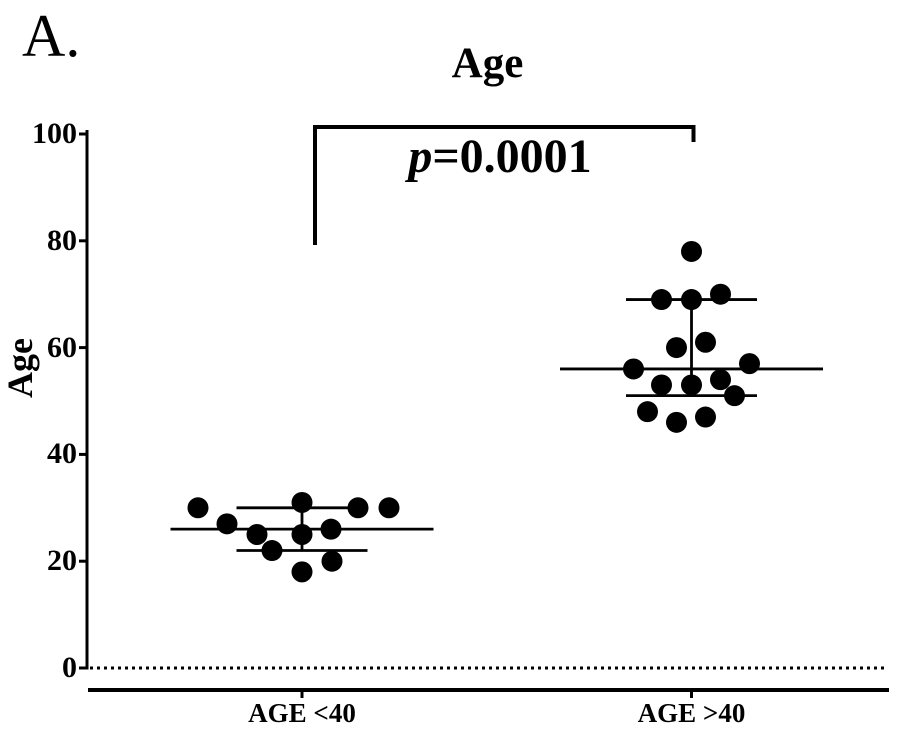 This screenshot has height=745, width=907. What do you see at coordinates (69, 667) in the screenshot?
I see `y-tick-label: 0` at bounding box center [69, 667].